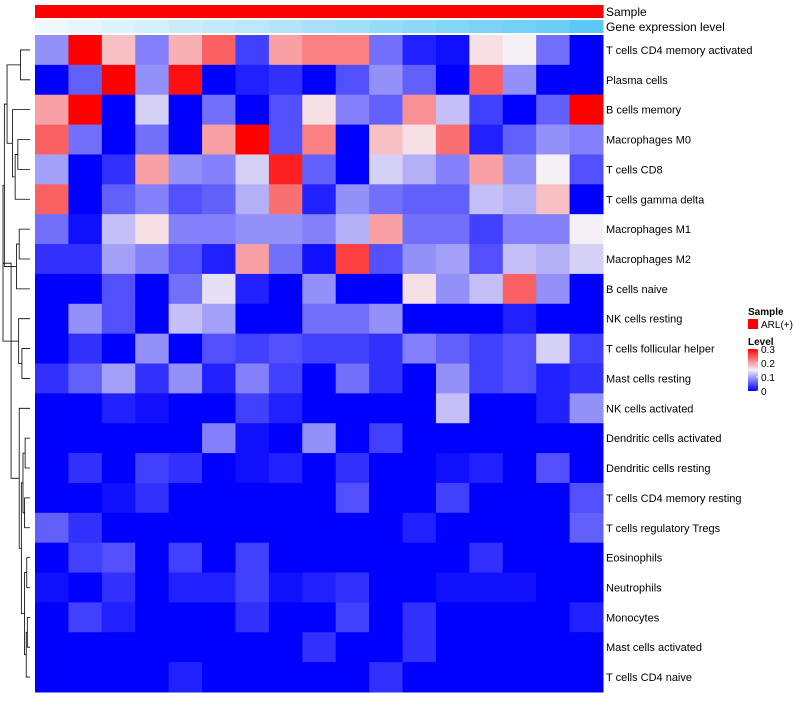  Describe the element at coordinates (16, 363) in the screenshot. I see `row-dendrogram` at that location.